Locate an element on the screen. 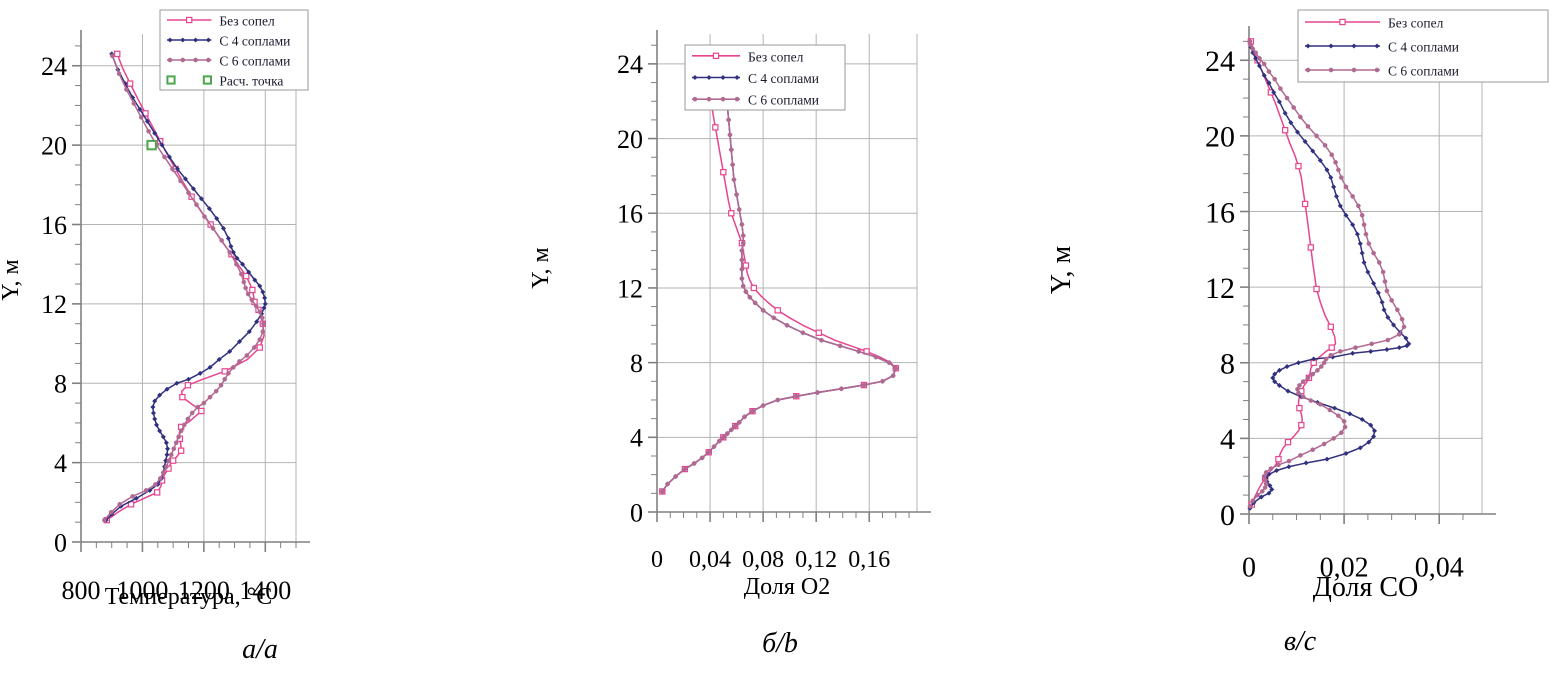  y-tick-label: 12 is located at coordinates (630, 288).